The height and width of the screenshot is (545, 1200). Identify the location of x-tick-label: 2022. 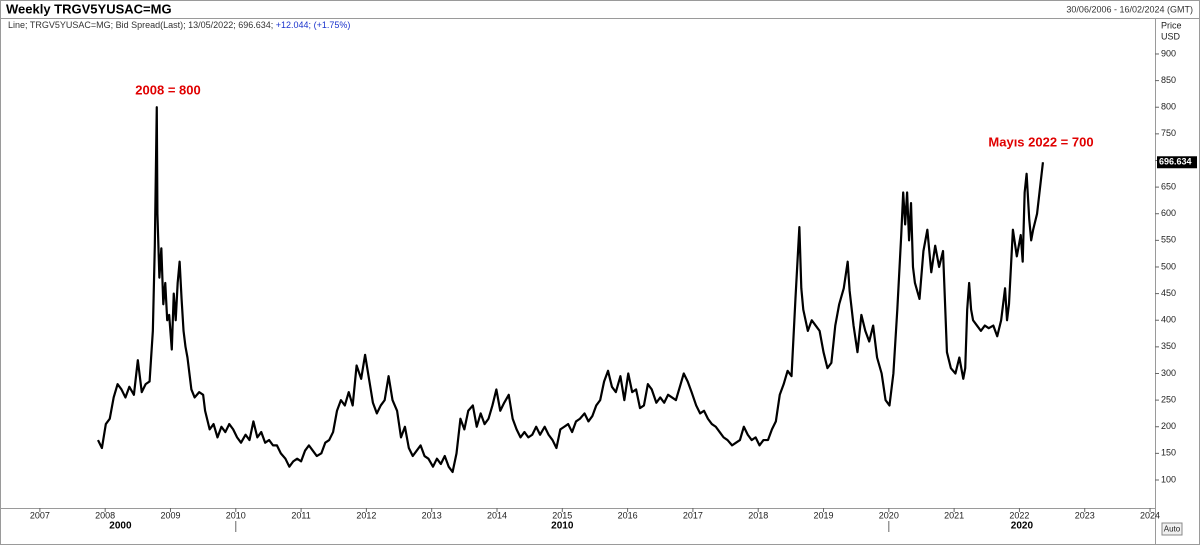
(1019, 515).